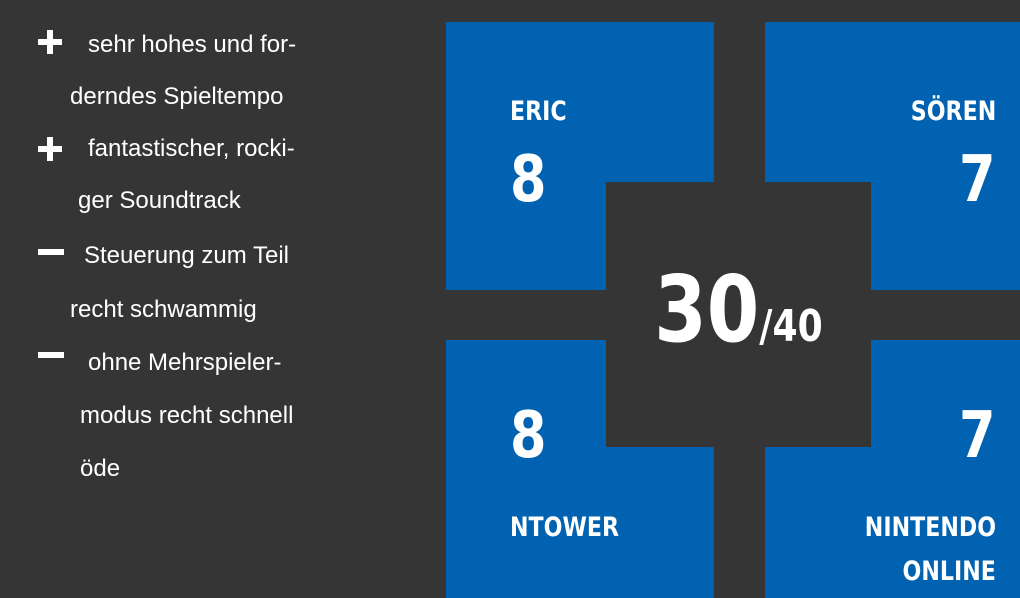  I want to click on pro-text-line: derndes Spieltempo, so click(177, 96).